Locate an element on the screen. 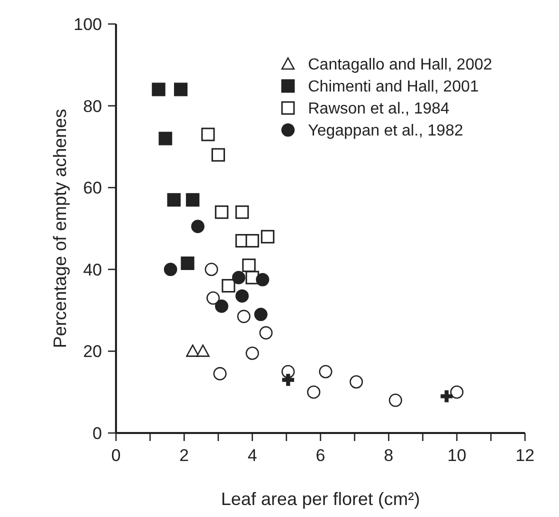 The width and height of the screenshot is (559, 517). legend-label: Cantagallo and Hall, 2002 is located at coordinates (400, 65).